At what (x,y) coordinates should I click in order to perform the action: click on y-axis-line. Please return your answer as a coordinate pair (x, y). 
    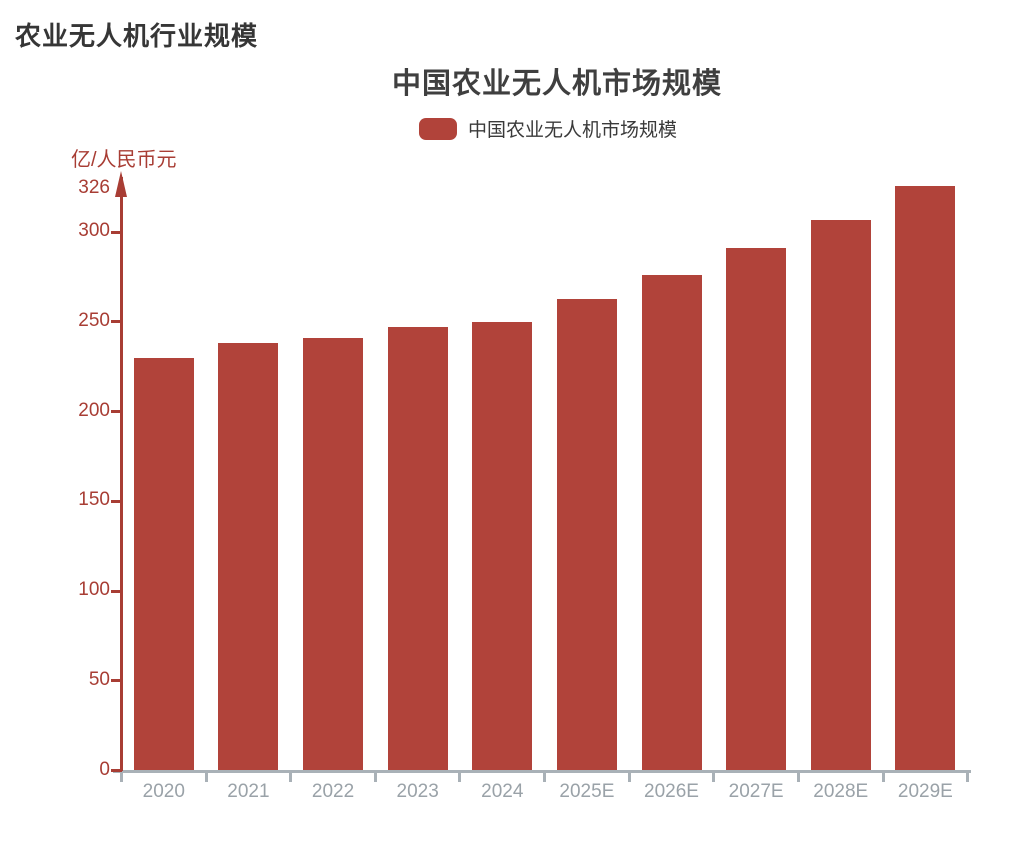
    Looking at the image, I should click on (121, 474).